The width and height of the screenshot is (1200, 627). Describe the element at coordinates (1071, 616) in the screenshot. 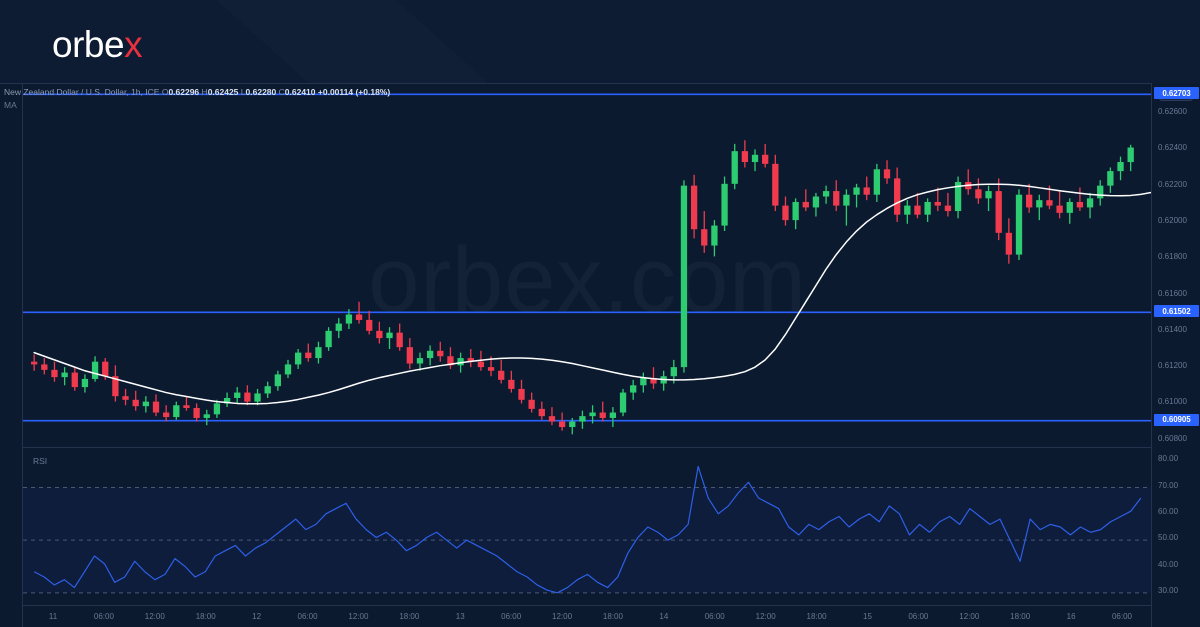

I see `time-axis-tick: 16` at that location.